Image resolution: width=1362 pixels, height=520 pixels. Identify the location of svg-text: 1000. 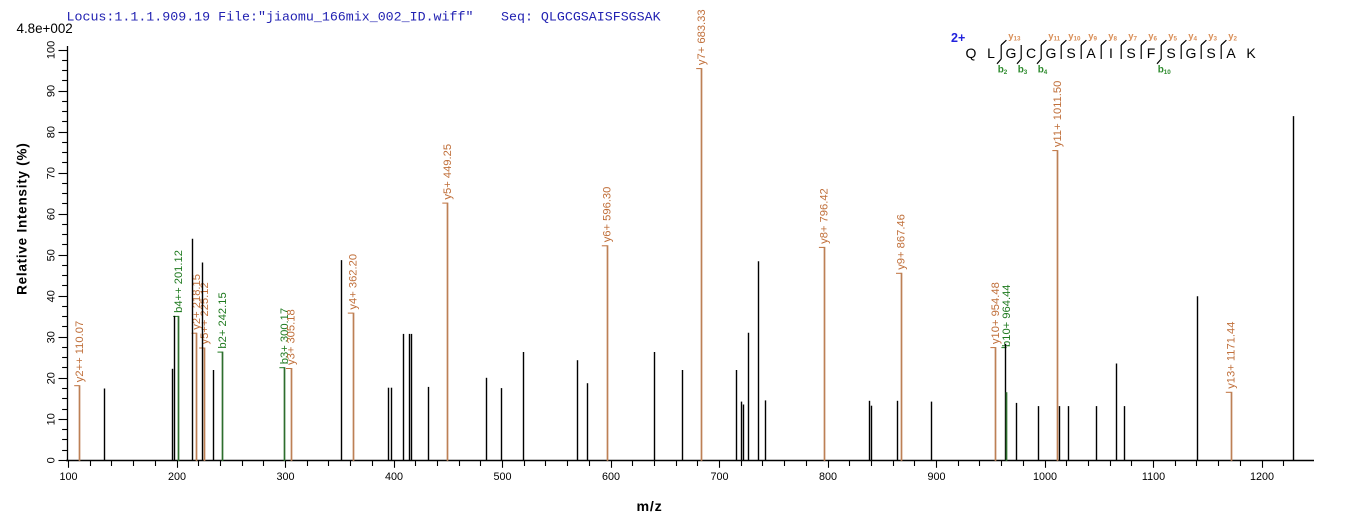
(1045, 477).